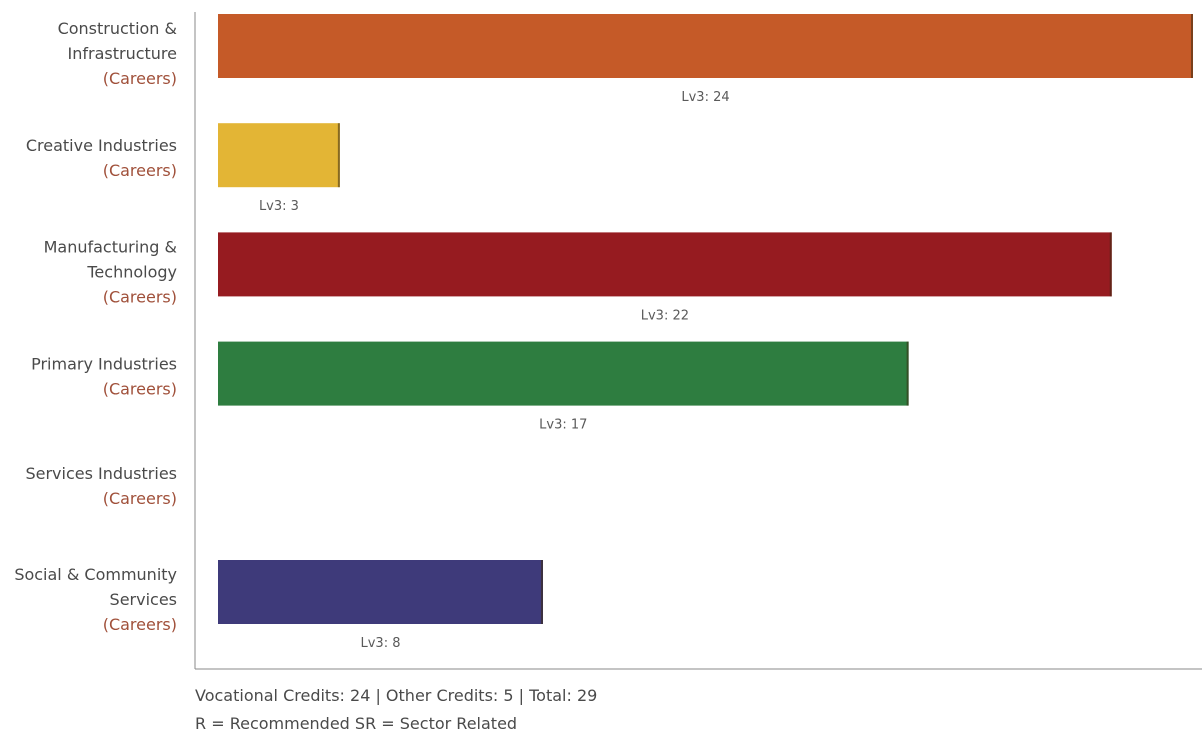 This screenshot has width=1202, height=734. Describe the element at coordinates (143, 599) in the screenshot. I see `category-label-social-and-community-services: Services` at that location.